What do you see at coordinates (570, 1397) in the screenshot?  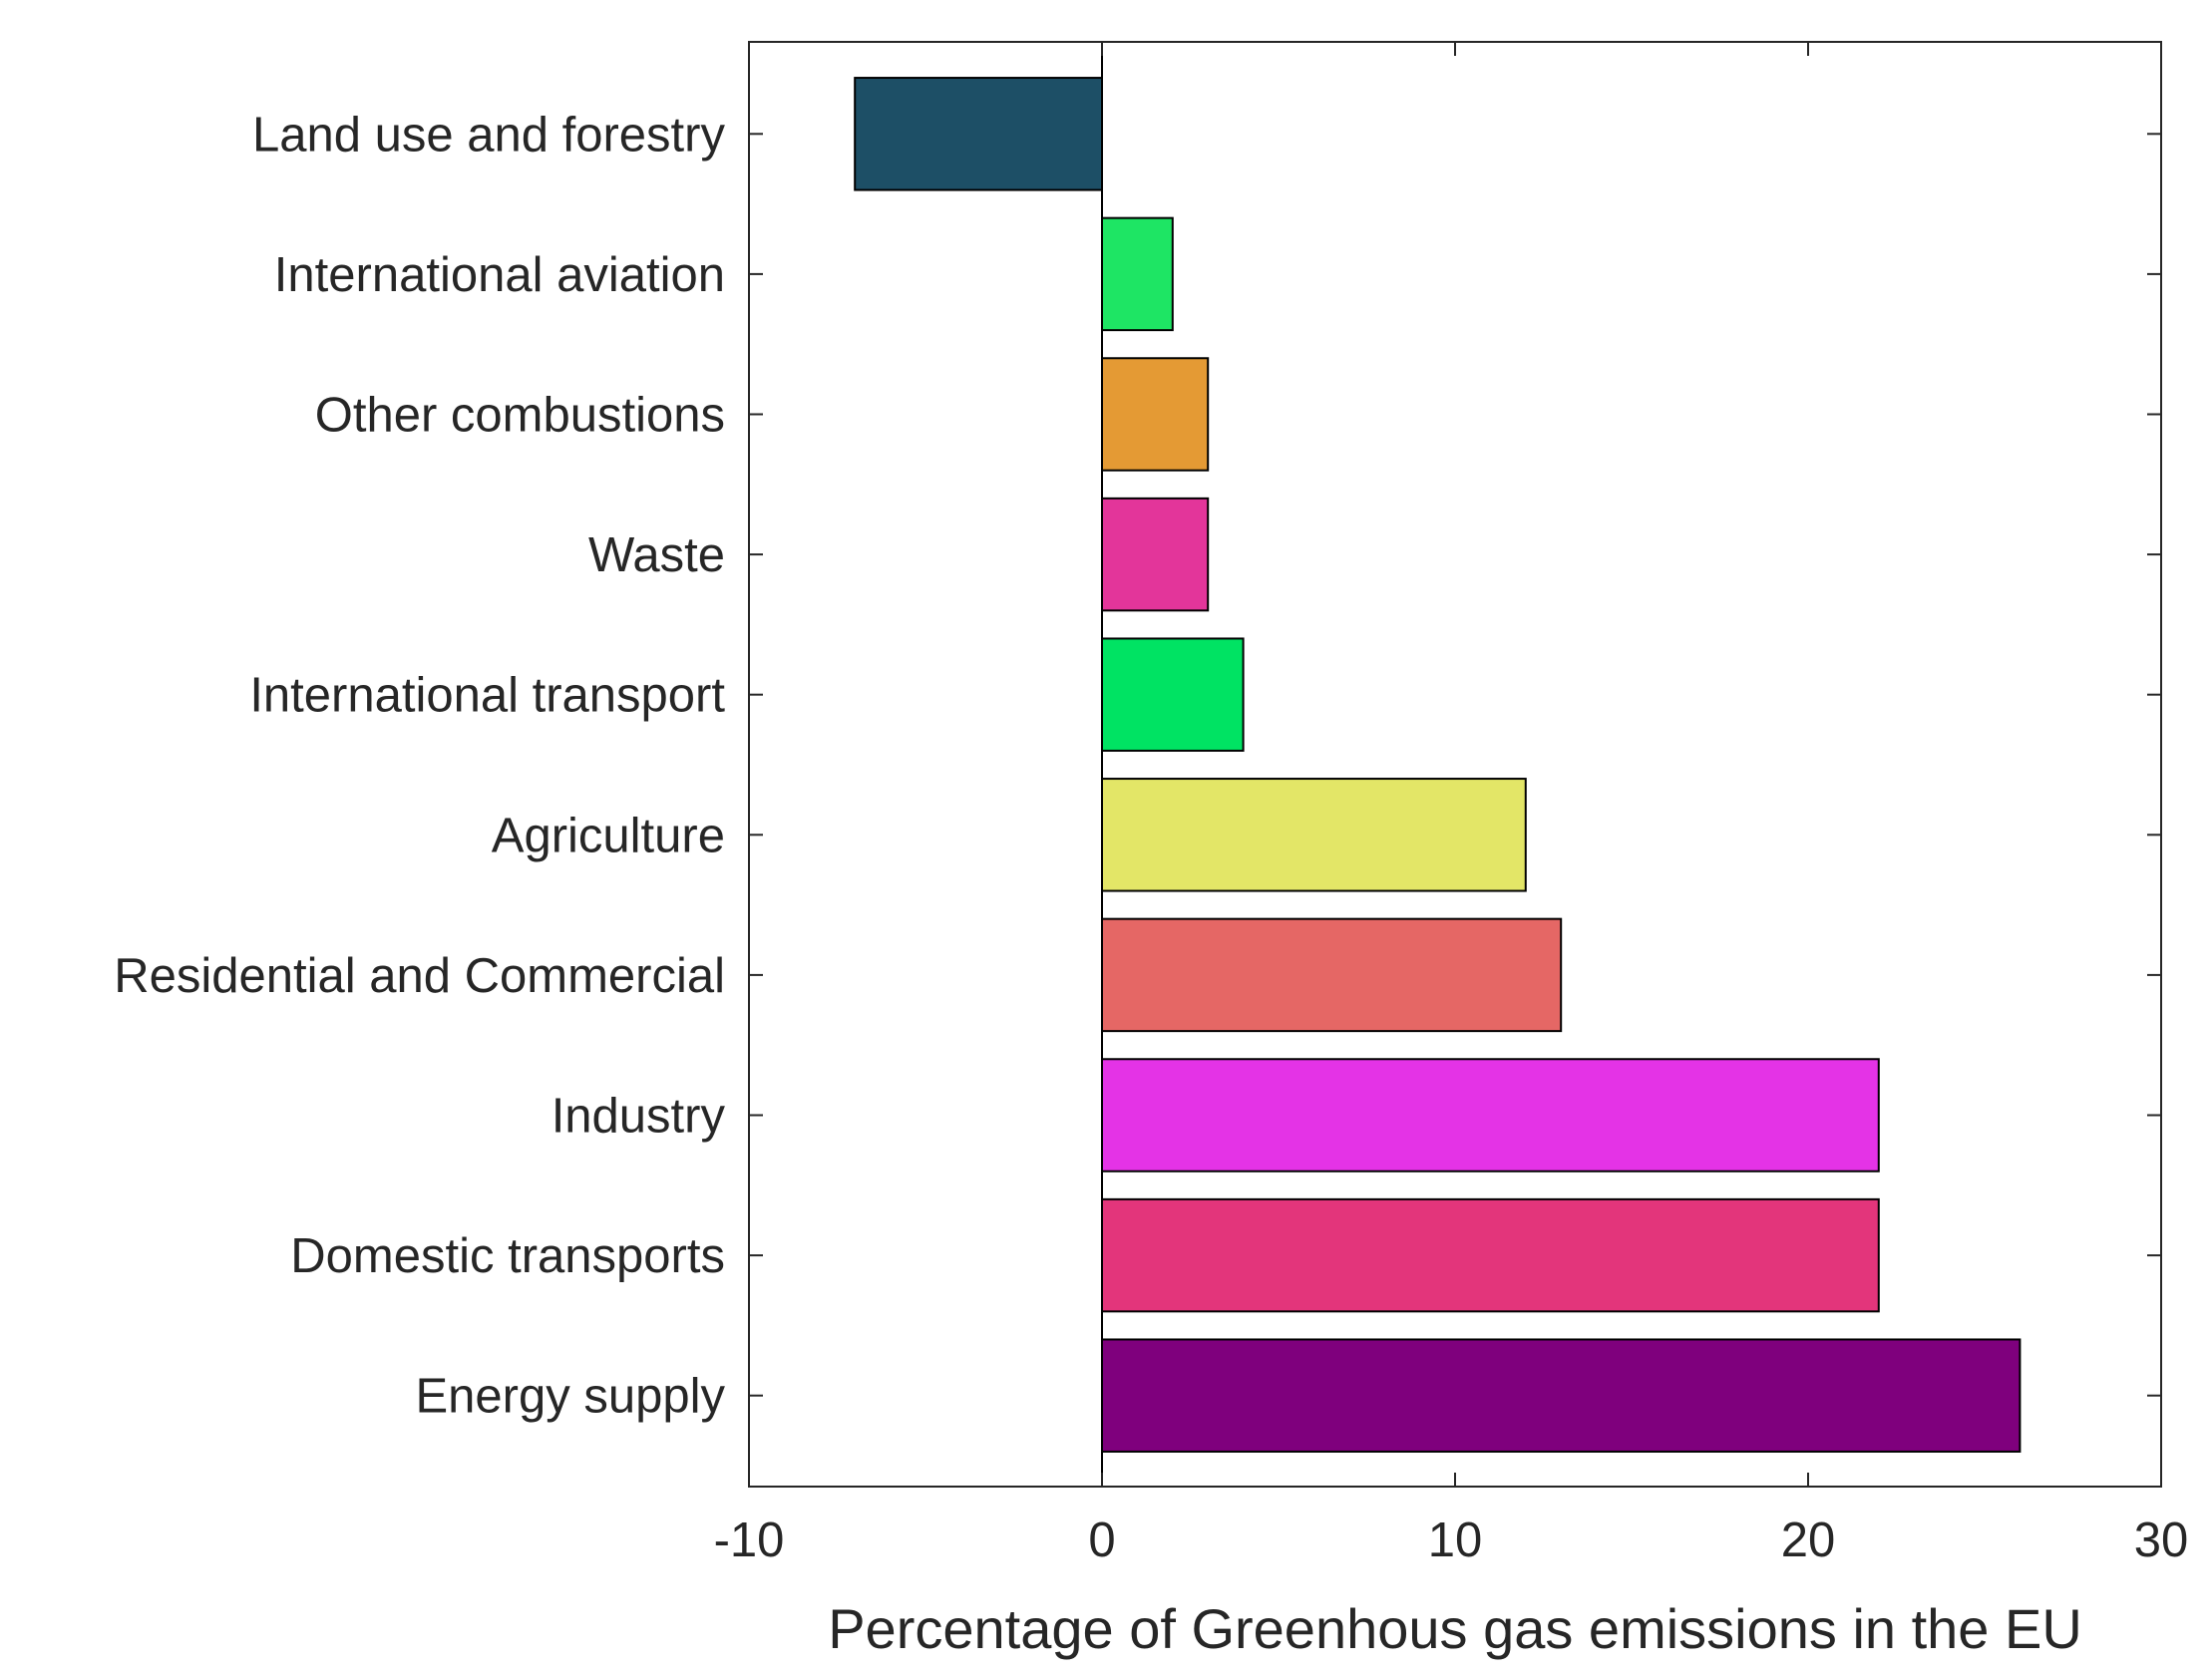 I see `category-label: Energy supply` at bounding box center [570, 1397].